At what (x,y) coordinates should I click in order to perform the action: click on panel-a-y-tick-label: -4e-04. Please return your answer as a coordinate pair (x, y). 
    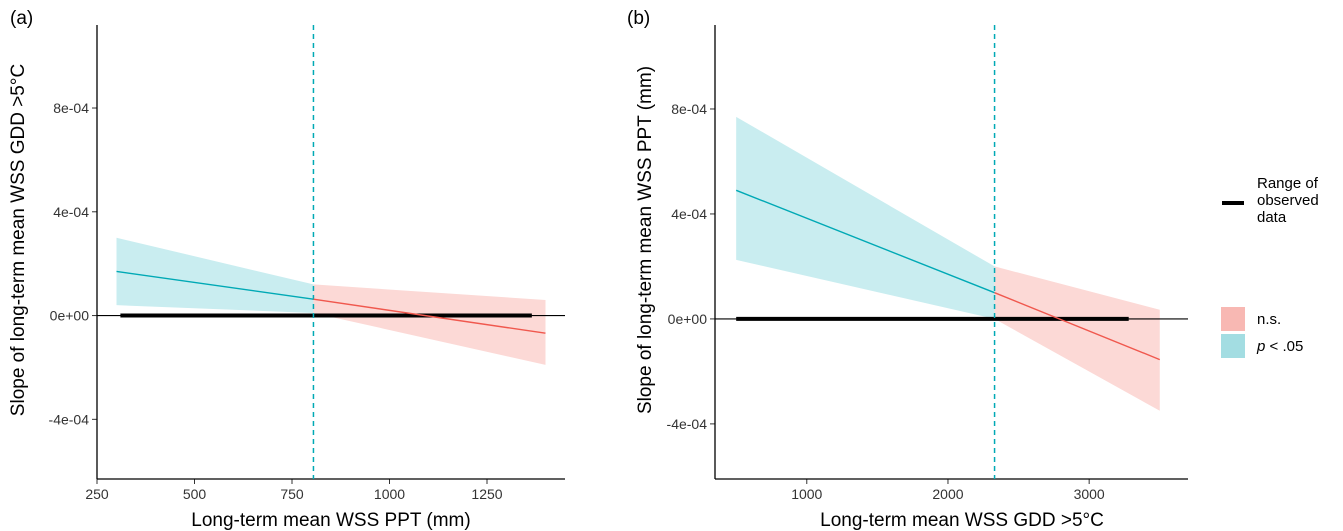
    Looking at the image, I should click on (69, 419).